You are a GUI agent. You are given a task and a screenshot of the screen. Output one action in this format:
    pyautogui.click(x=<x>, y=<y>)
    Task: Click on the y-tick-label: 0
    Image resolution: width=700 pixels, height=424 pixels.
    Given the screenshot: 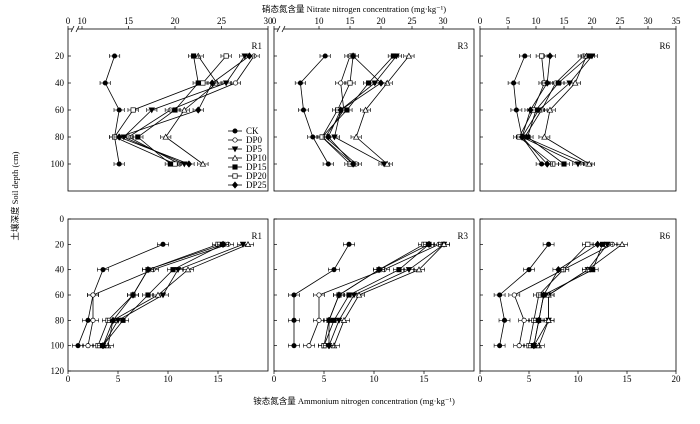 What is the action you would take?
    pyautogui.click(x=62, y=219)
    